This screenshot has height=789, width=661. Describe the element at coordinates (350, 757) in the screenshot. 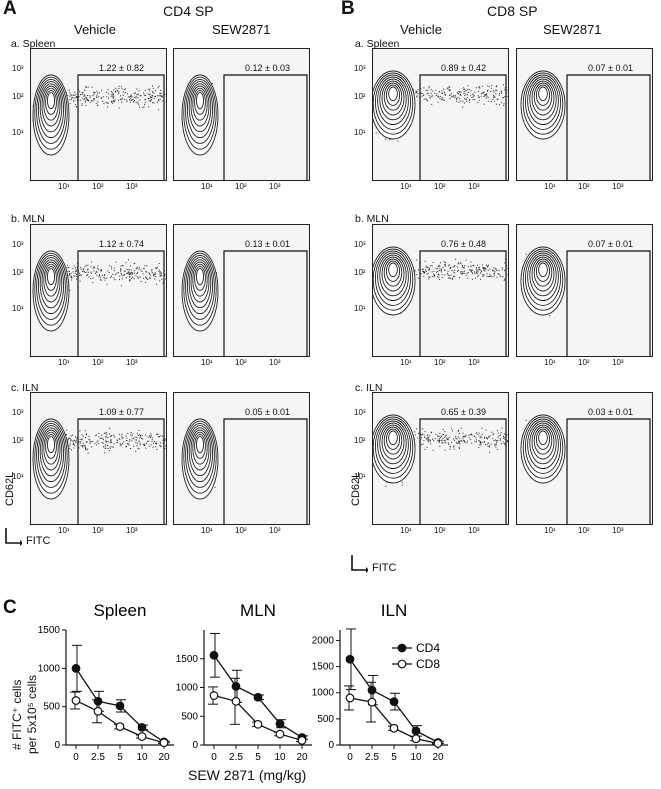

I see `x-tick-label: 0` at that location.